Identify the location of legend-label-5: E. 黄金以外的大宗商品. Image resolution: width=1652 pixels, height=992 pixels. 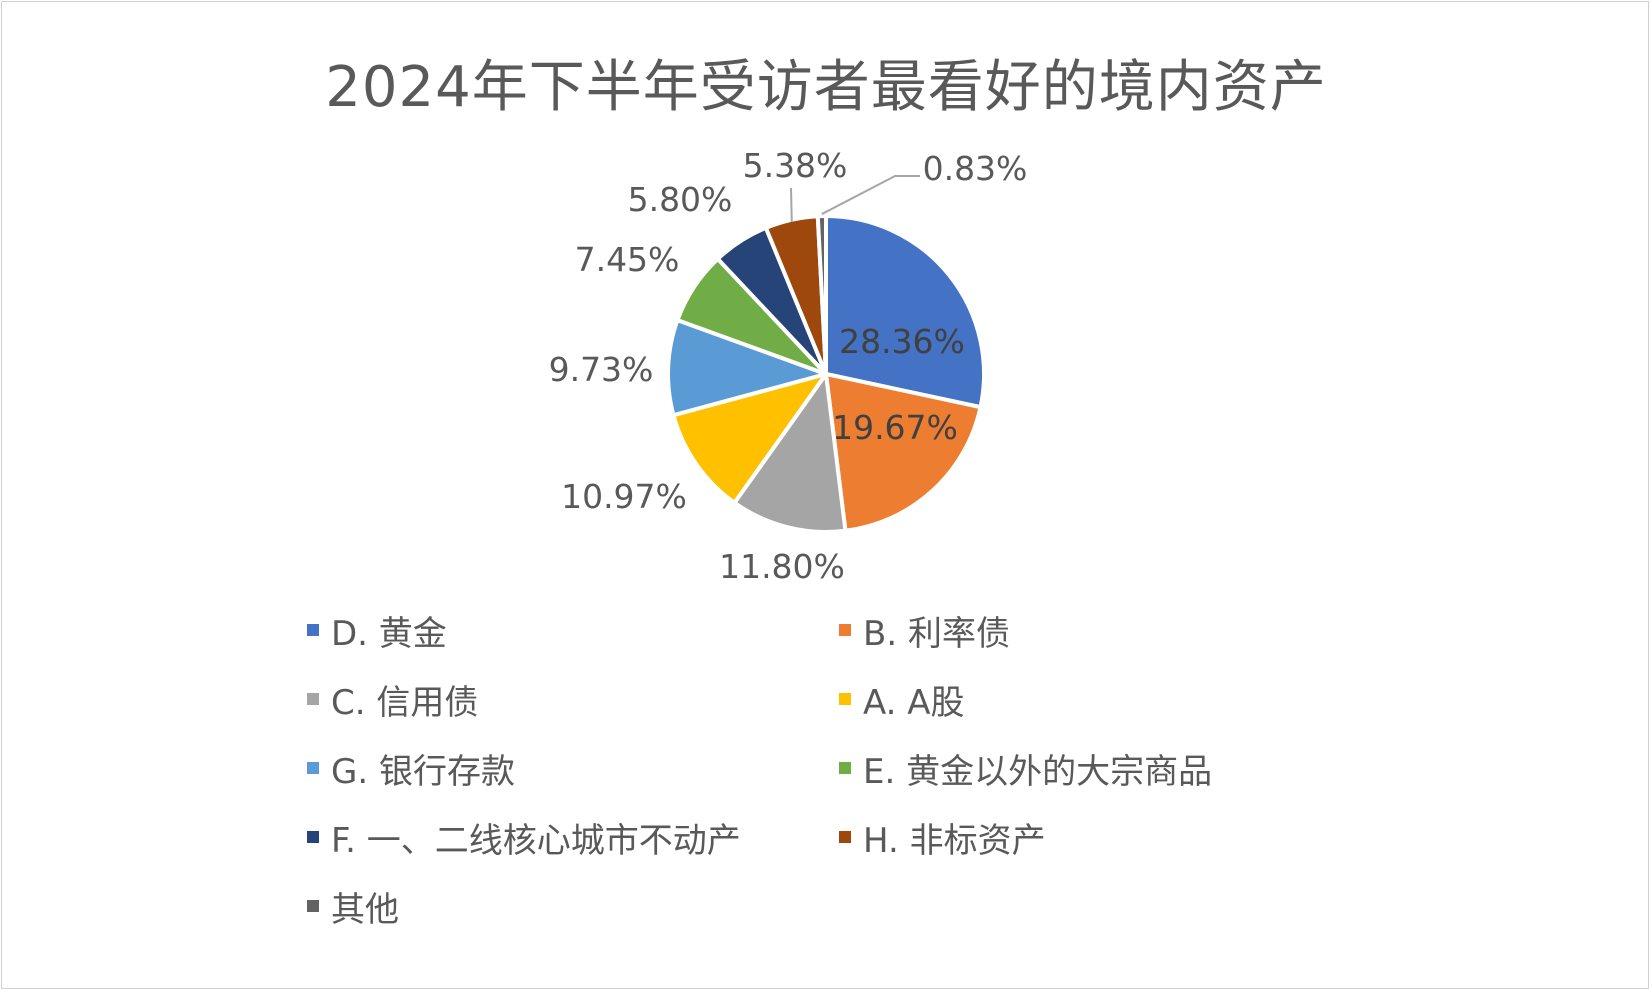
(1038, 771).